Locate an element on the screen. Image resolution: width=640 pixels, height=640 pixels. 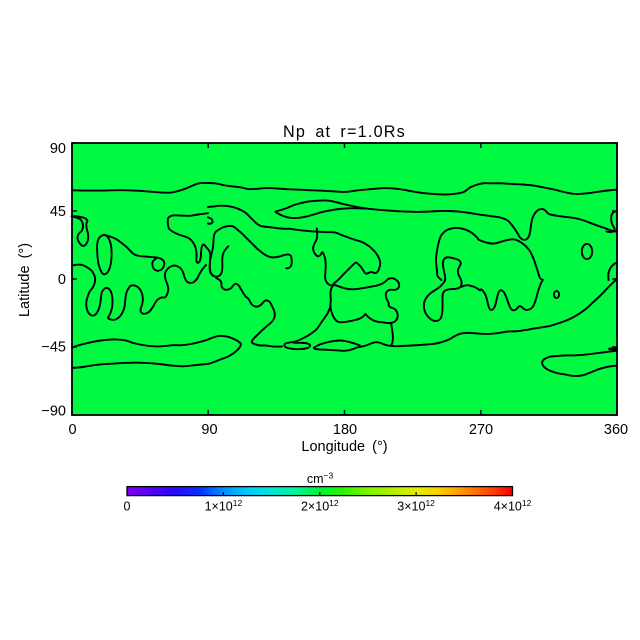
svg-text: 45 is located at coordinates (58, 212).